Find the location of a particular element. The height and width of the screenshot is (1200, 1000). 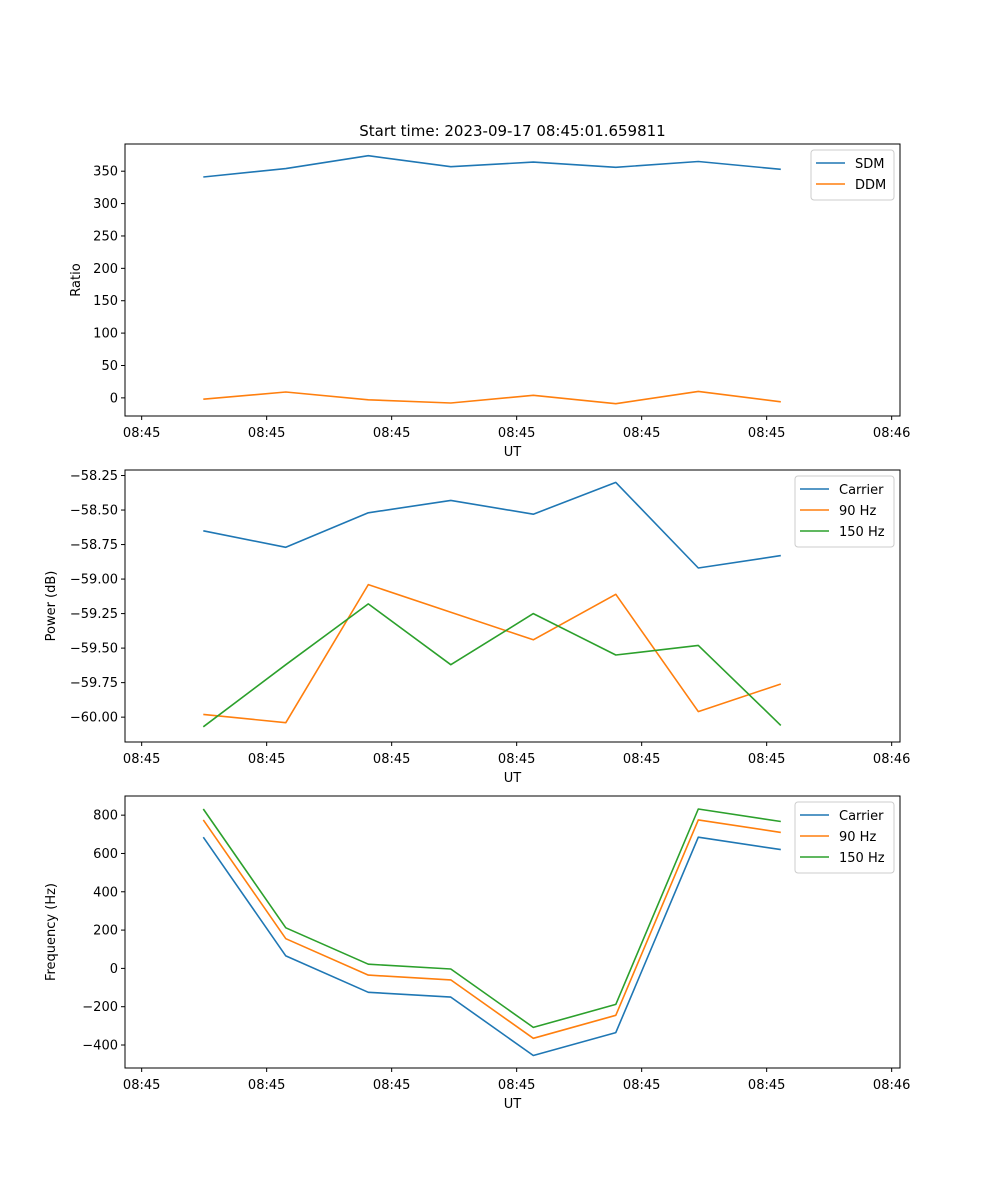

y-tick-label: −60.00 is located at coordinates (94, 718).